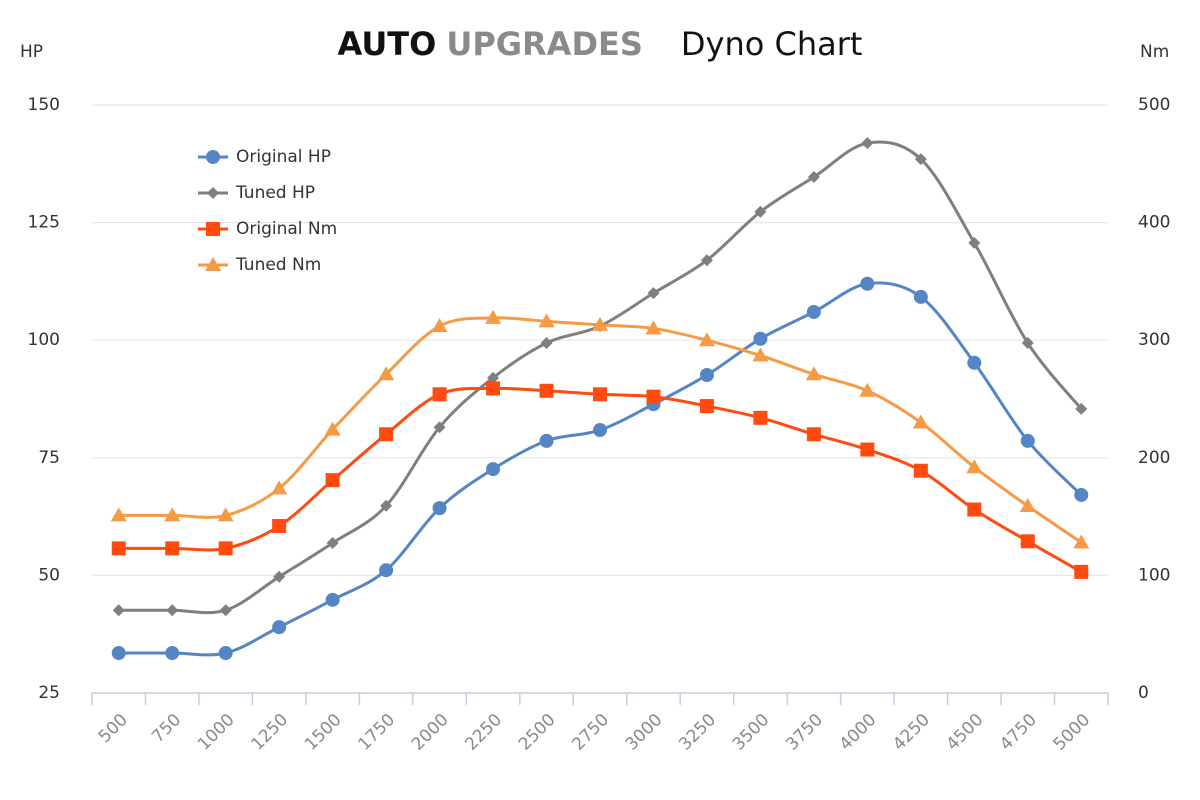 This screenshot has height=800, width=1200. I want to click on x-tick-label: 4500, so click(965, 732).